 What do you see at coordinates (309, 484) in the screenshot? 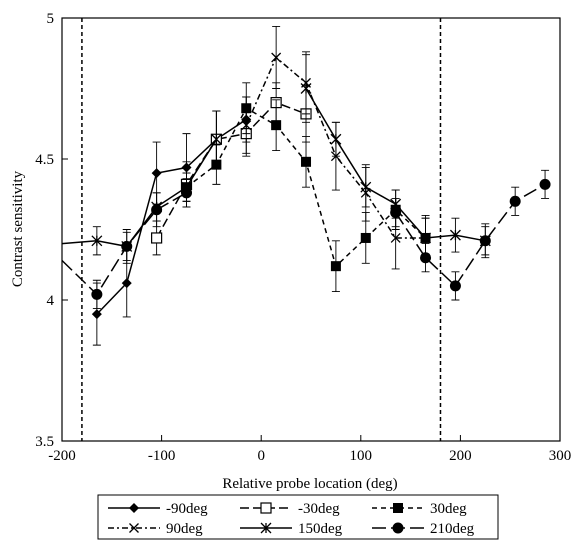
I see `x-axis-title: Relative probe location (deg)` at bounding box center [309, 484].